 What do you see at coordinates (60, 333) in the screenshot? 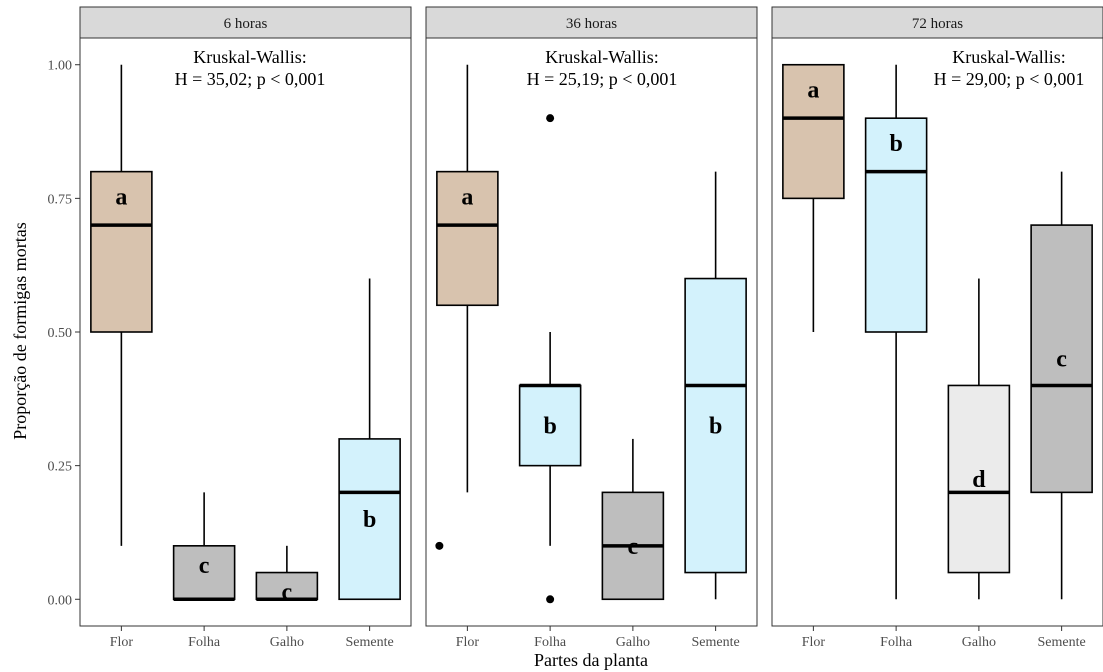
I see `y-tick-label: 0.50` at bounding box center [60, 333].